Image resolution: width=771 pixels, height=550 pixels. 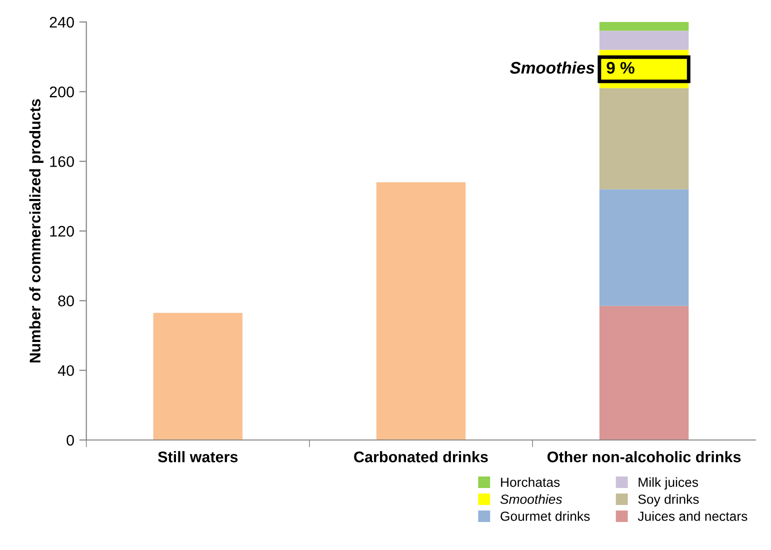 What do you see at coordinates (552, 67) in the screenshot?
I see `annotation: Smoothies` at bounding box center [552, 67].